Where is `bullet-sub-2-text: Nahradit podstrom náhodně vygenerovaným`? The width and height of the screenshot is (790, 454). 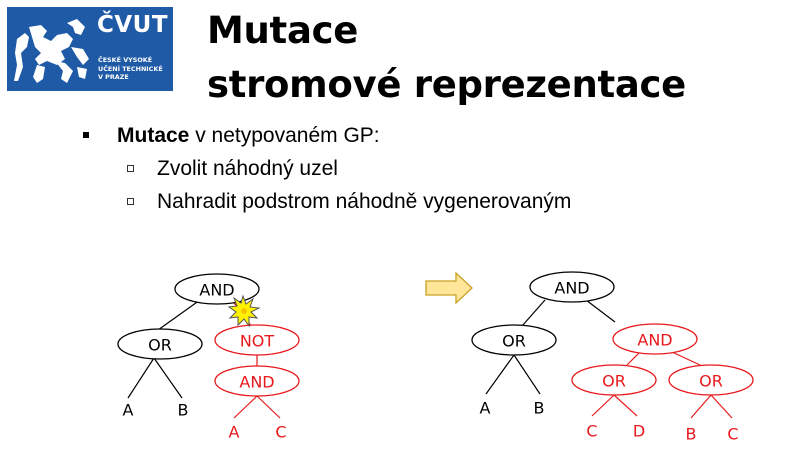 bullet-sub-2-text: Nahradit podstrom náhodně vygenerovaným is located at coordinates (364, 201).